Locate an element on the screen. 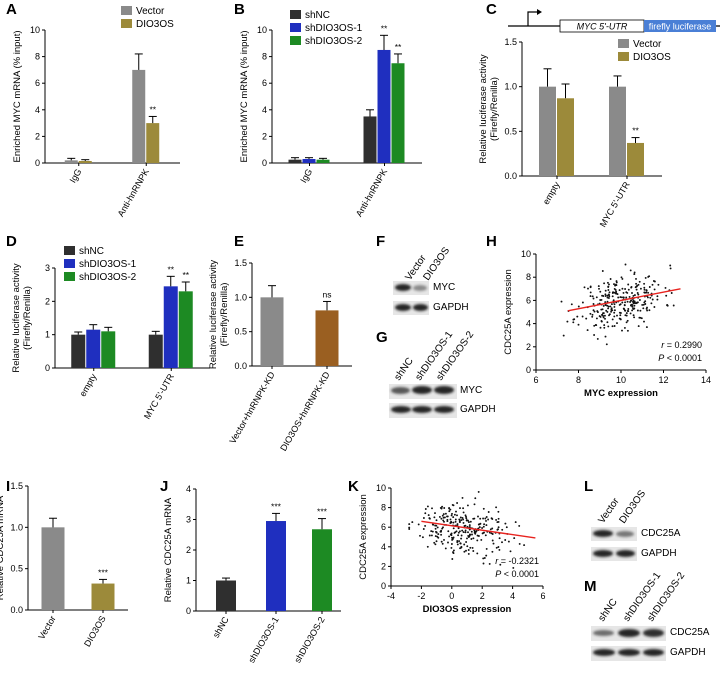 The height and width of the screenshot is (675, 724). blot-f-band-myc: MYC is located at coordinates (444, 287).